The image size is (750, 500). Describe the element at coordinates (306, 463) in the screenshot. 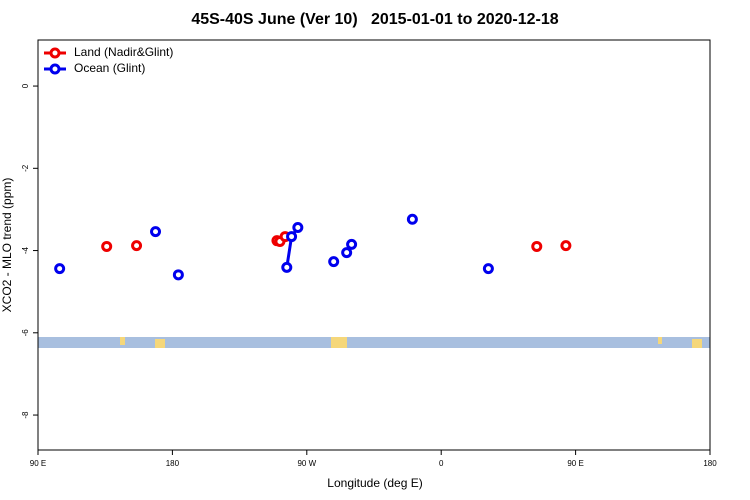

I see `x-tick-label: 90 W` at that location.